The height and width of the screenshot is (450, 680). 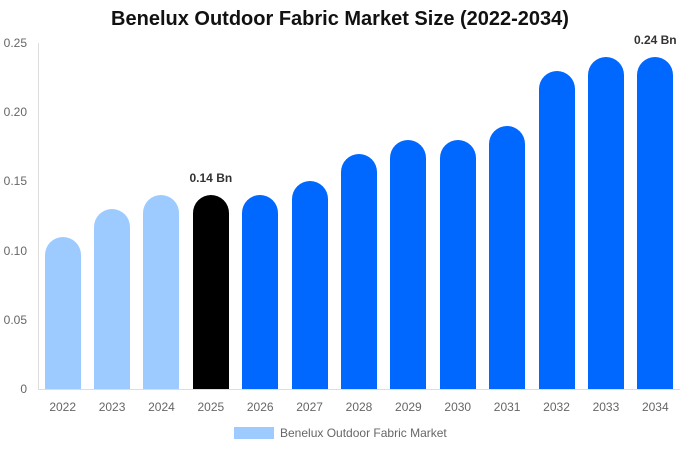 I want to click on legend-label: Benelux Outdoor Fabric Market, so click(x=363, y=433).